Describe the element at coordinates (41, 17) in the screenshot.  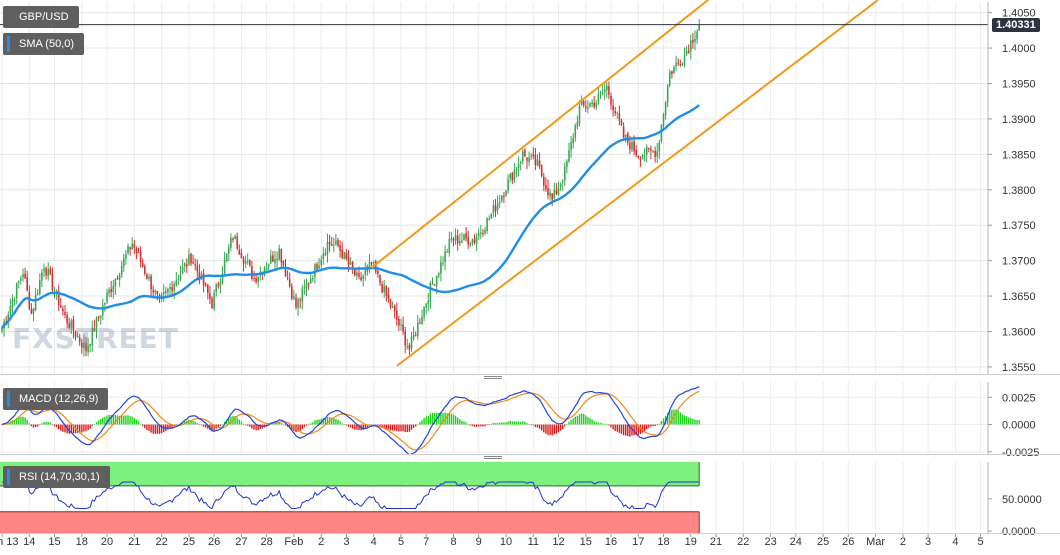
I see `symbol-label: GBP/USD` at that location.